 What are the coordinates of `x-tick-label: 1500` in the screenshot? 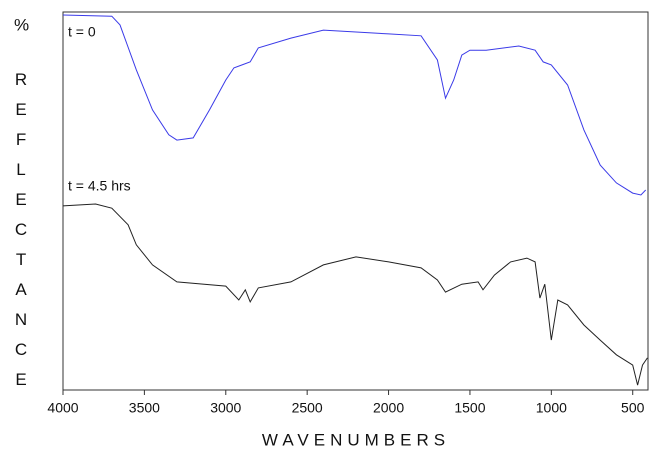 It's located at (469, 408).